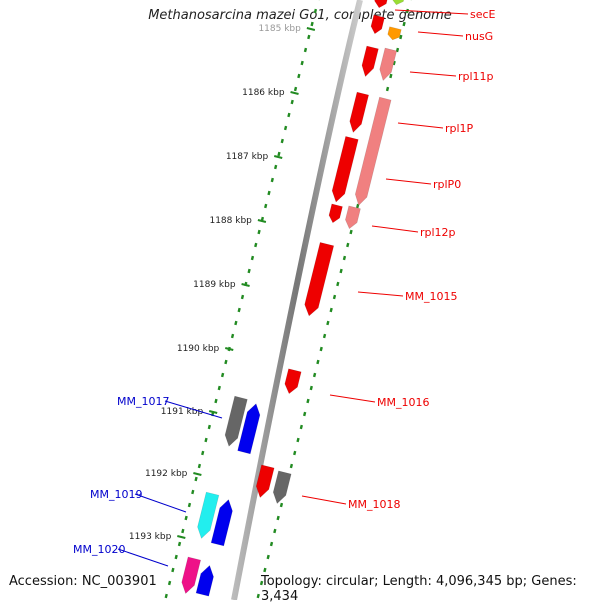 The height and width of the screenshot is (604, 600). What do you see at coordinates (317, 279) in the screenshot?
I see `gene-MM_1015-arrow` at bounding box center [317, 279].